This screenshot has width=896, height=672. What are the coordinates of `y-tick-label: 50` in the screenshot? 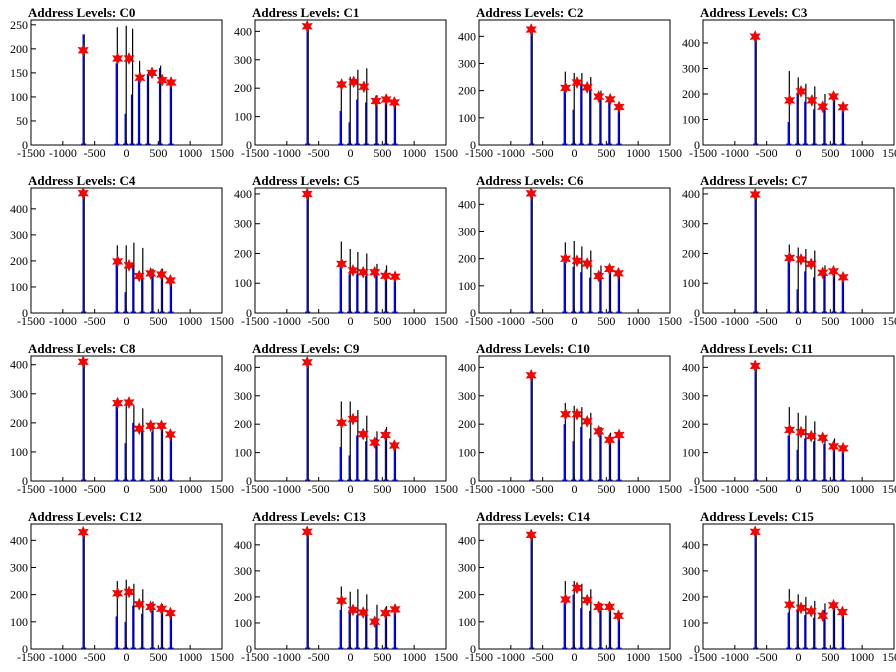 It's located at (22, 121).